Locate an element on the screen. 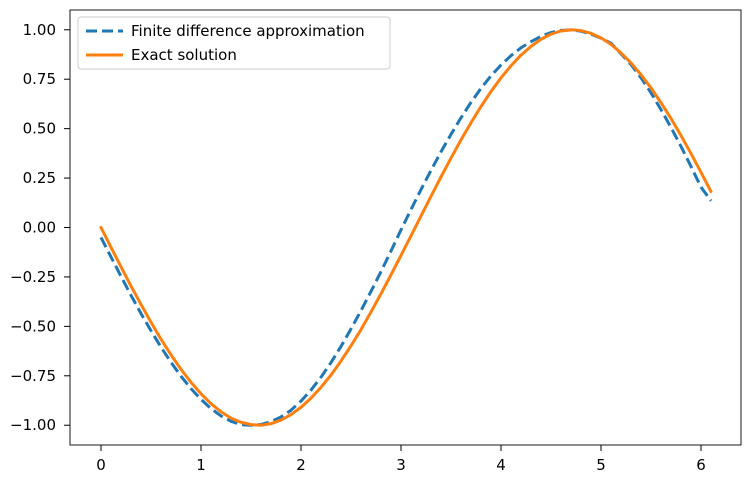  x-tick-label: 4 is located at coordinates (501, 465).